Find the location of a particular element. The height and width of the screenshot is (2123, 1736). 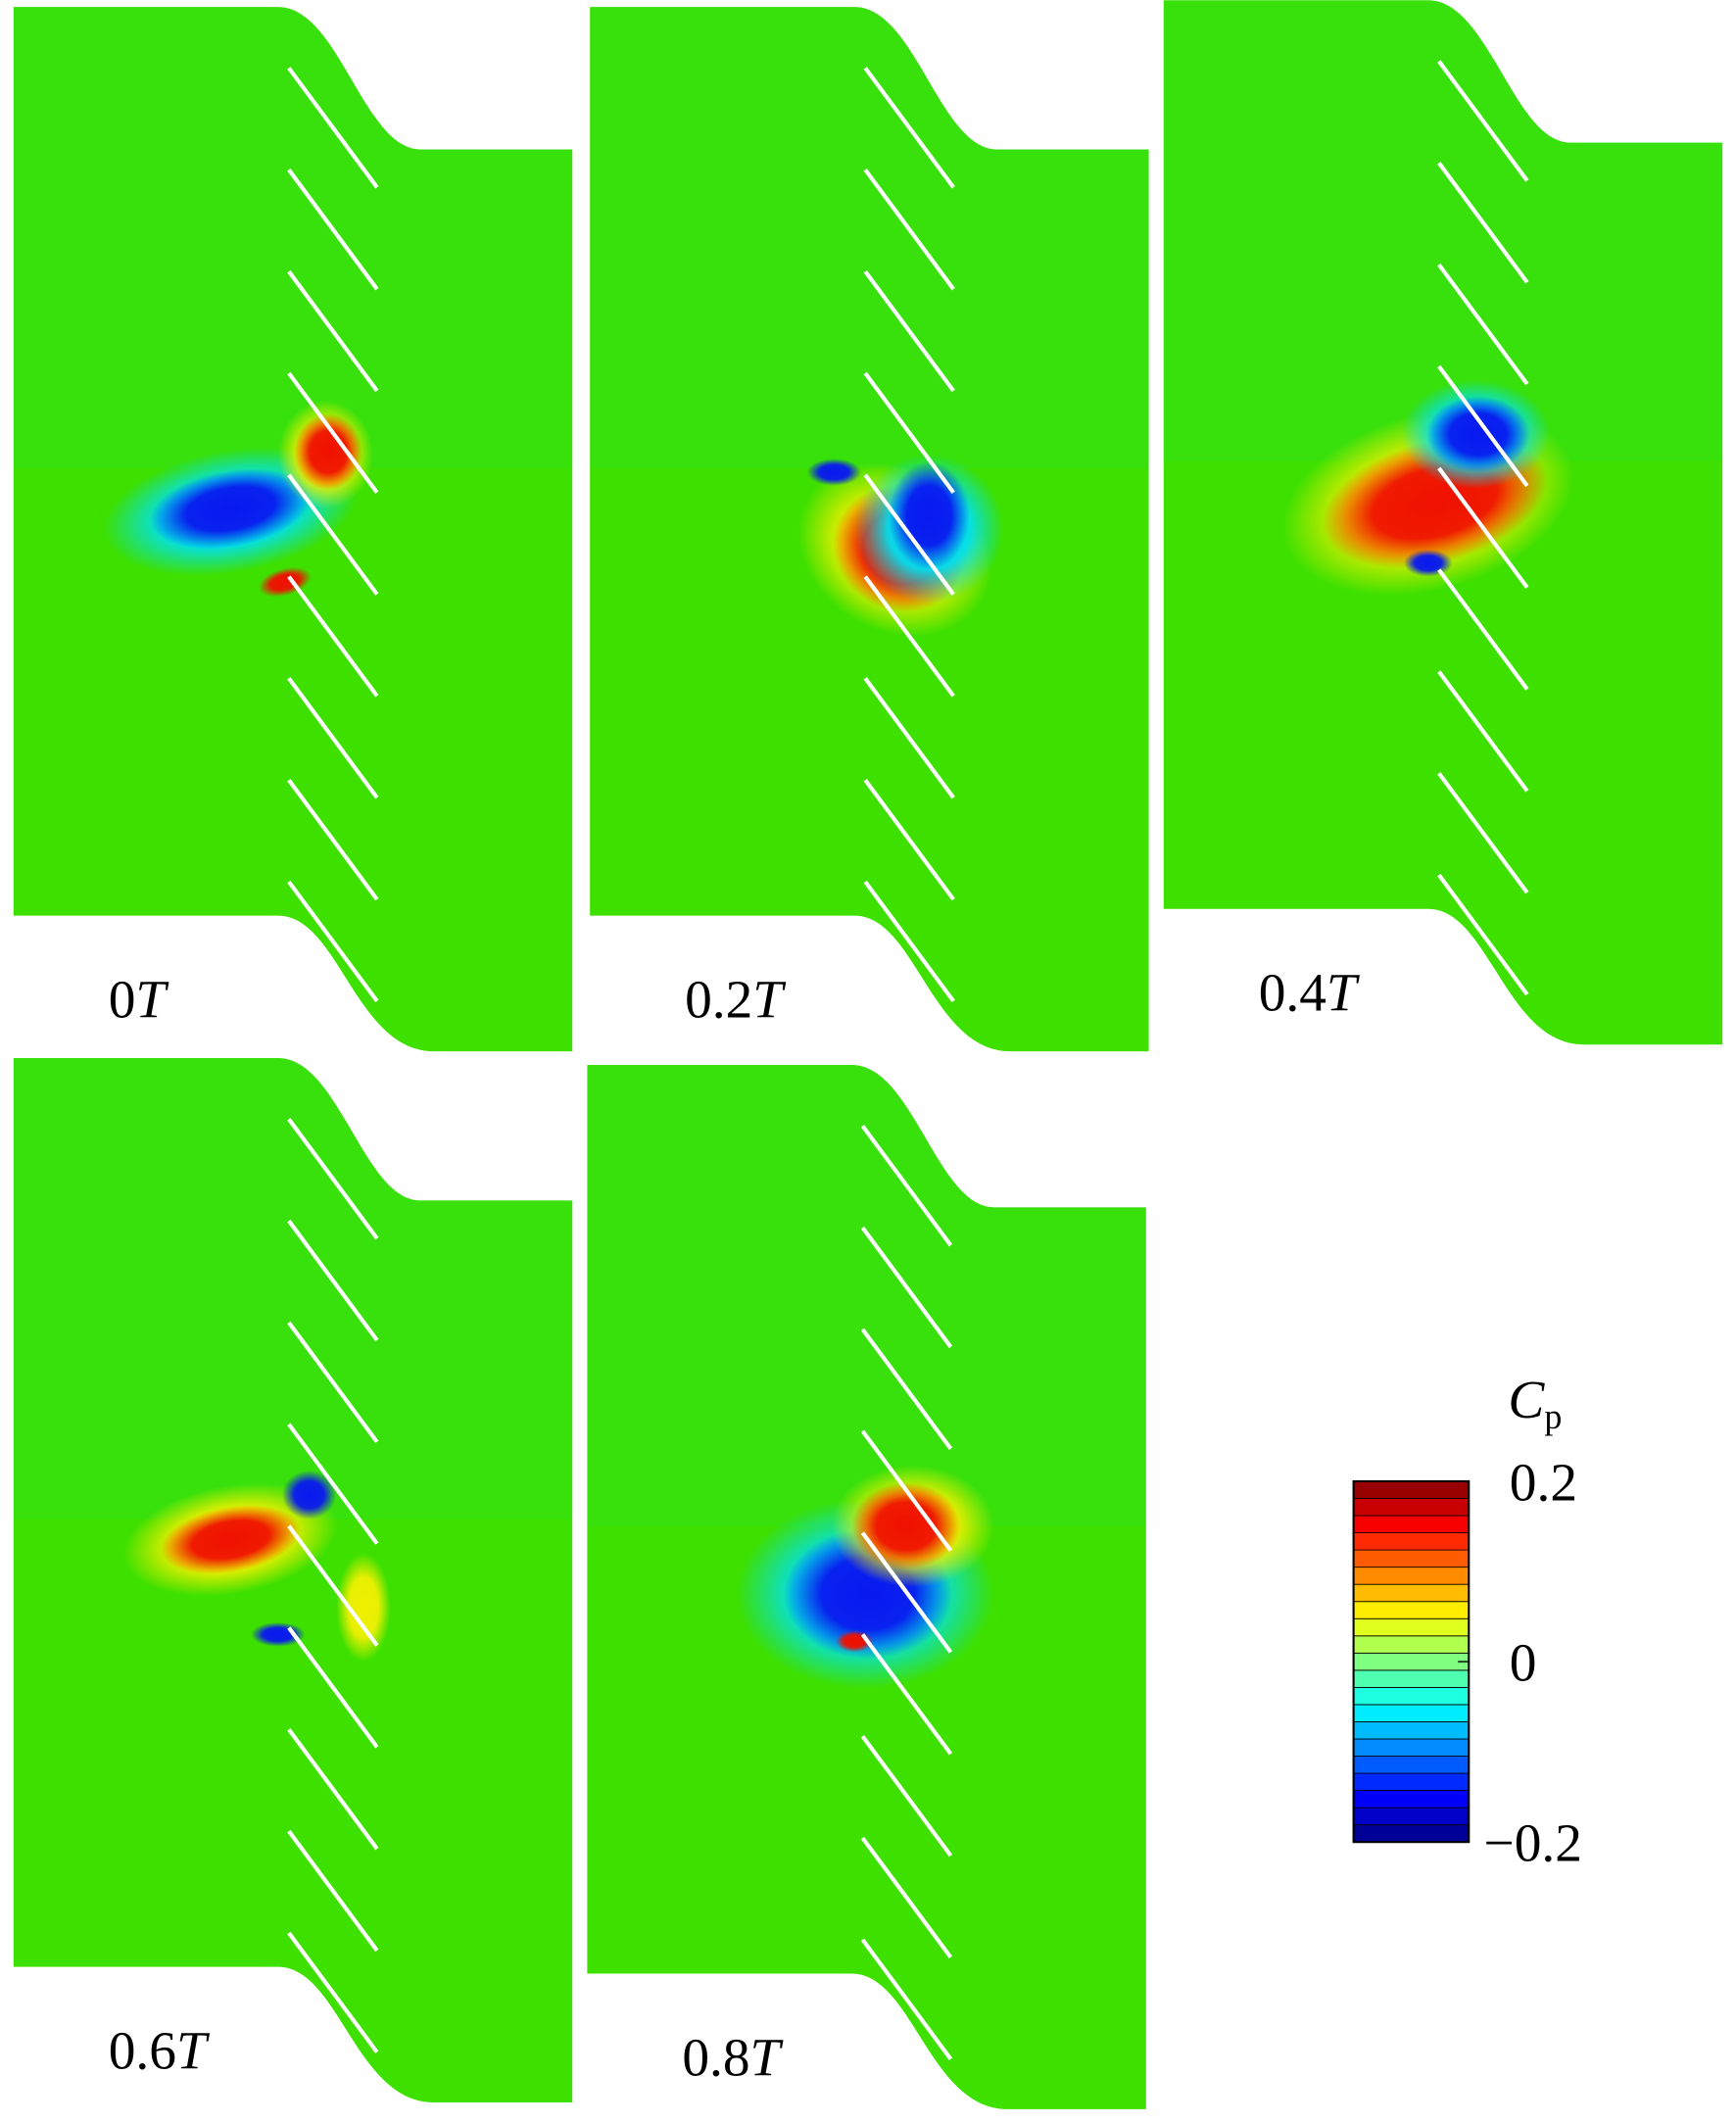

panel-time: 0.4 is located at coordinates (1293, 993).